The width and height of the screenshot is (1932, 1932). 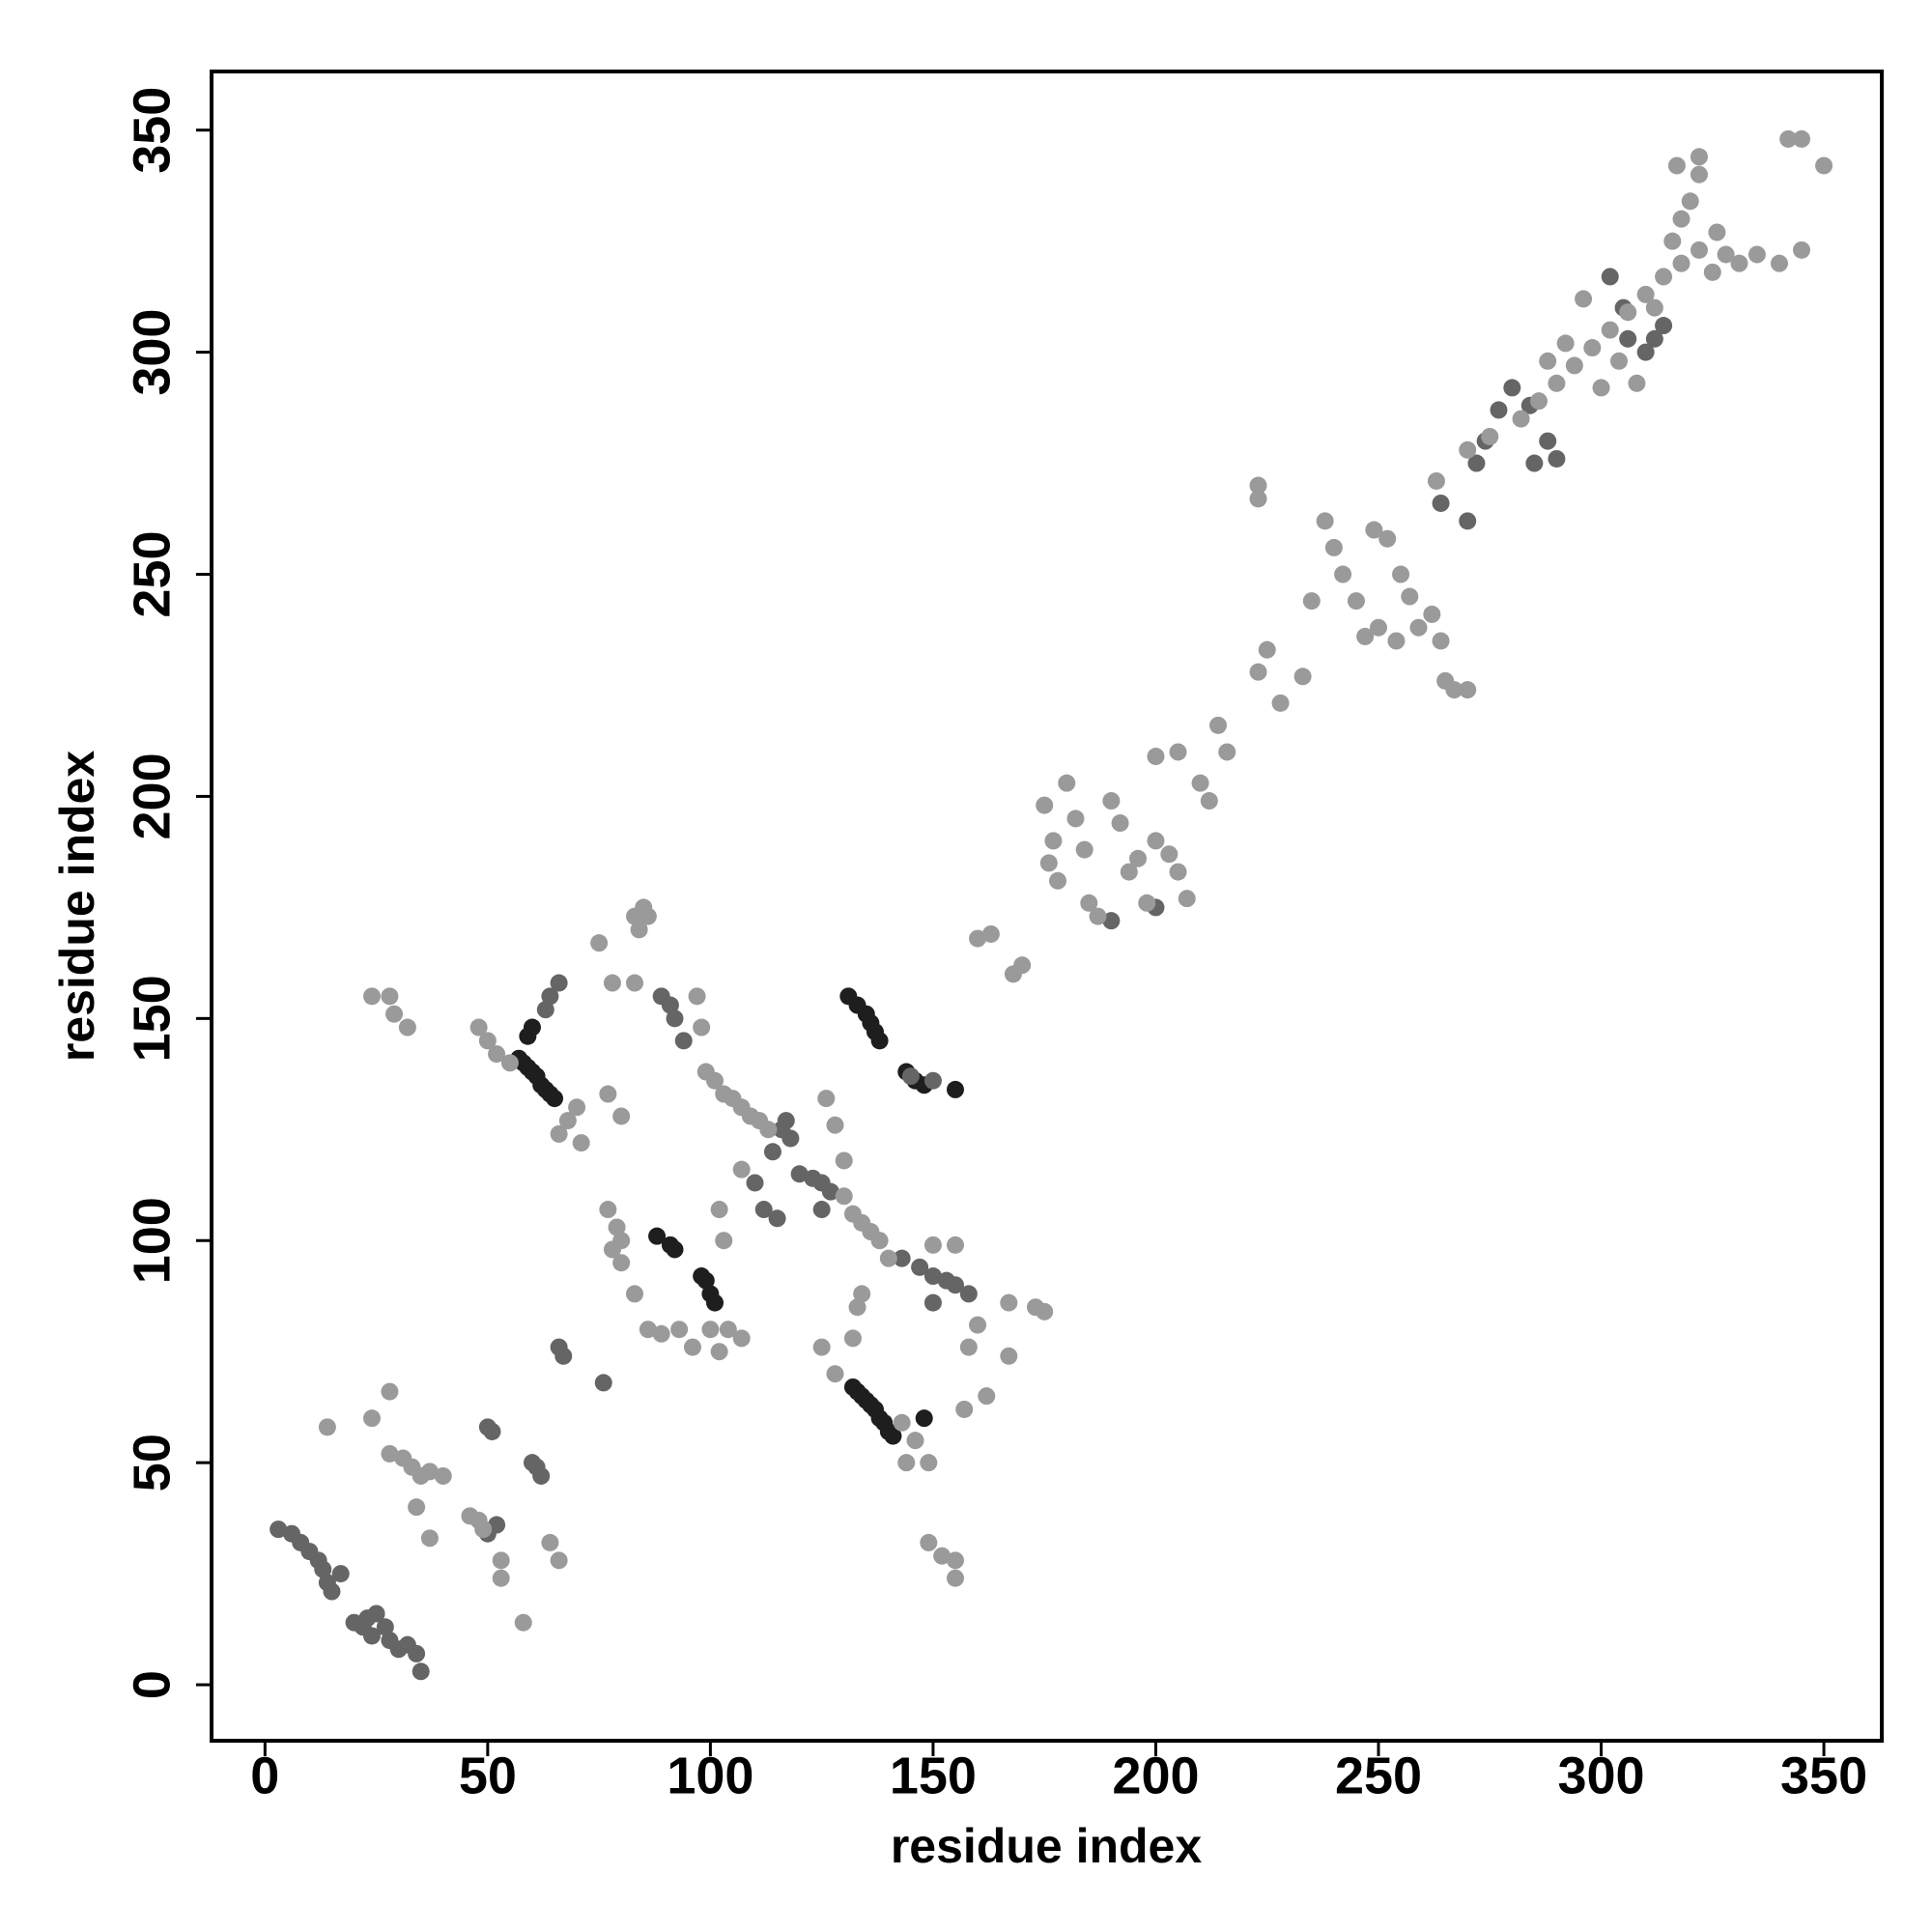 I want to click on y-tick-label: 50, so click(x=152, y=1463).